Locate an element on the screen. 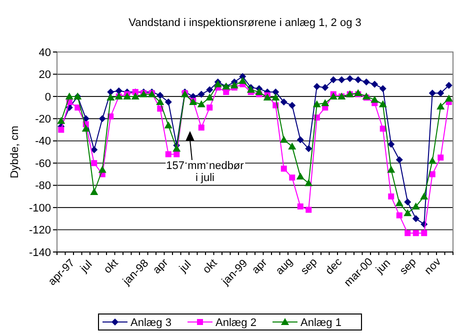  x-tick-label: jun is located at coordinates (383, 267).